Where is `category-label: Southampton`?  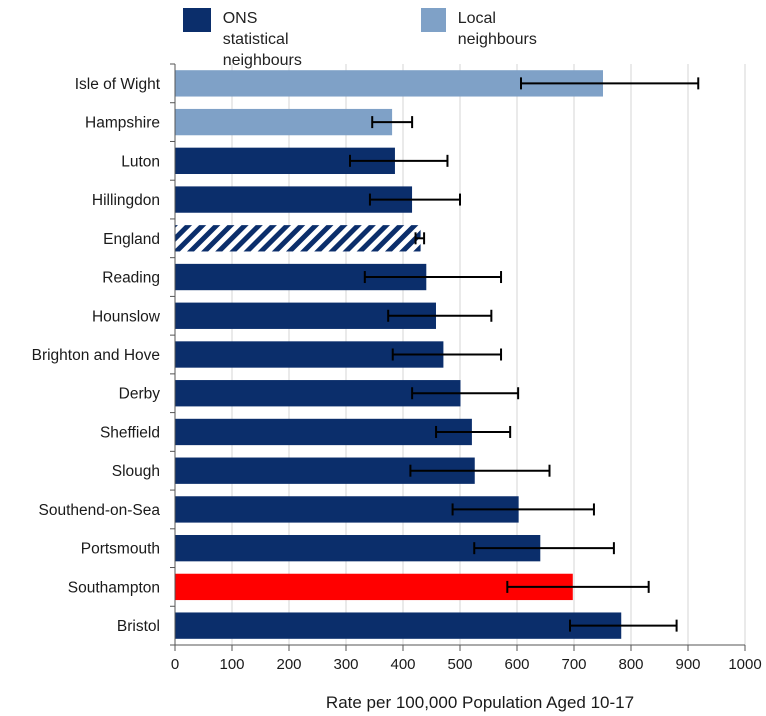
category-label: Southampton is located at coordinates (114, 587).